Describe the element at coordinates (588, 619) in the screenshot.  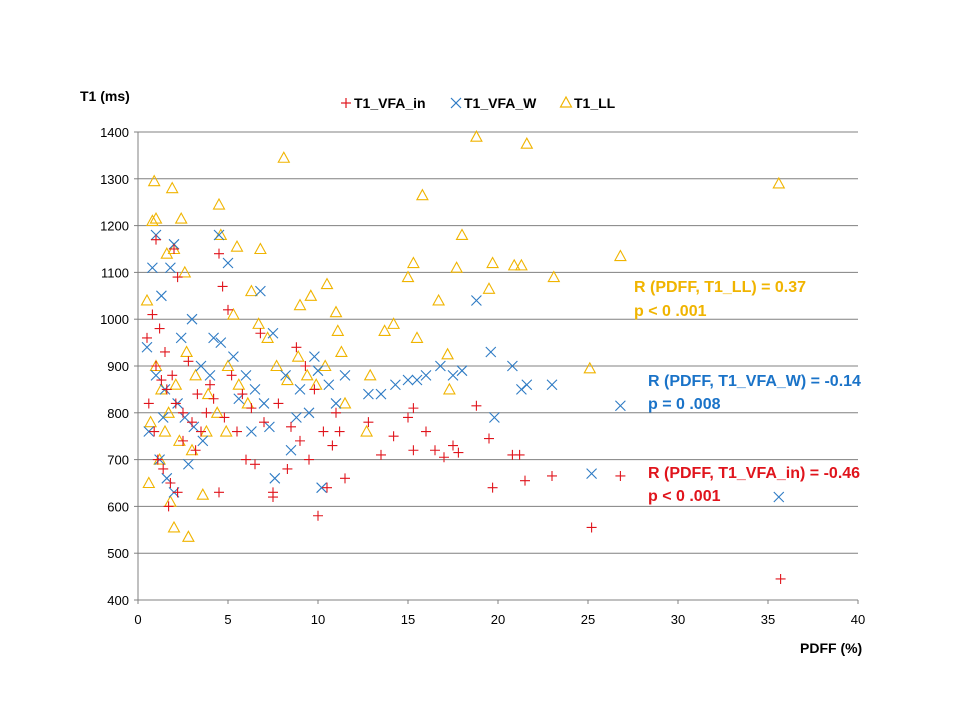
I see `x-tick-label: 25` at that location.